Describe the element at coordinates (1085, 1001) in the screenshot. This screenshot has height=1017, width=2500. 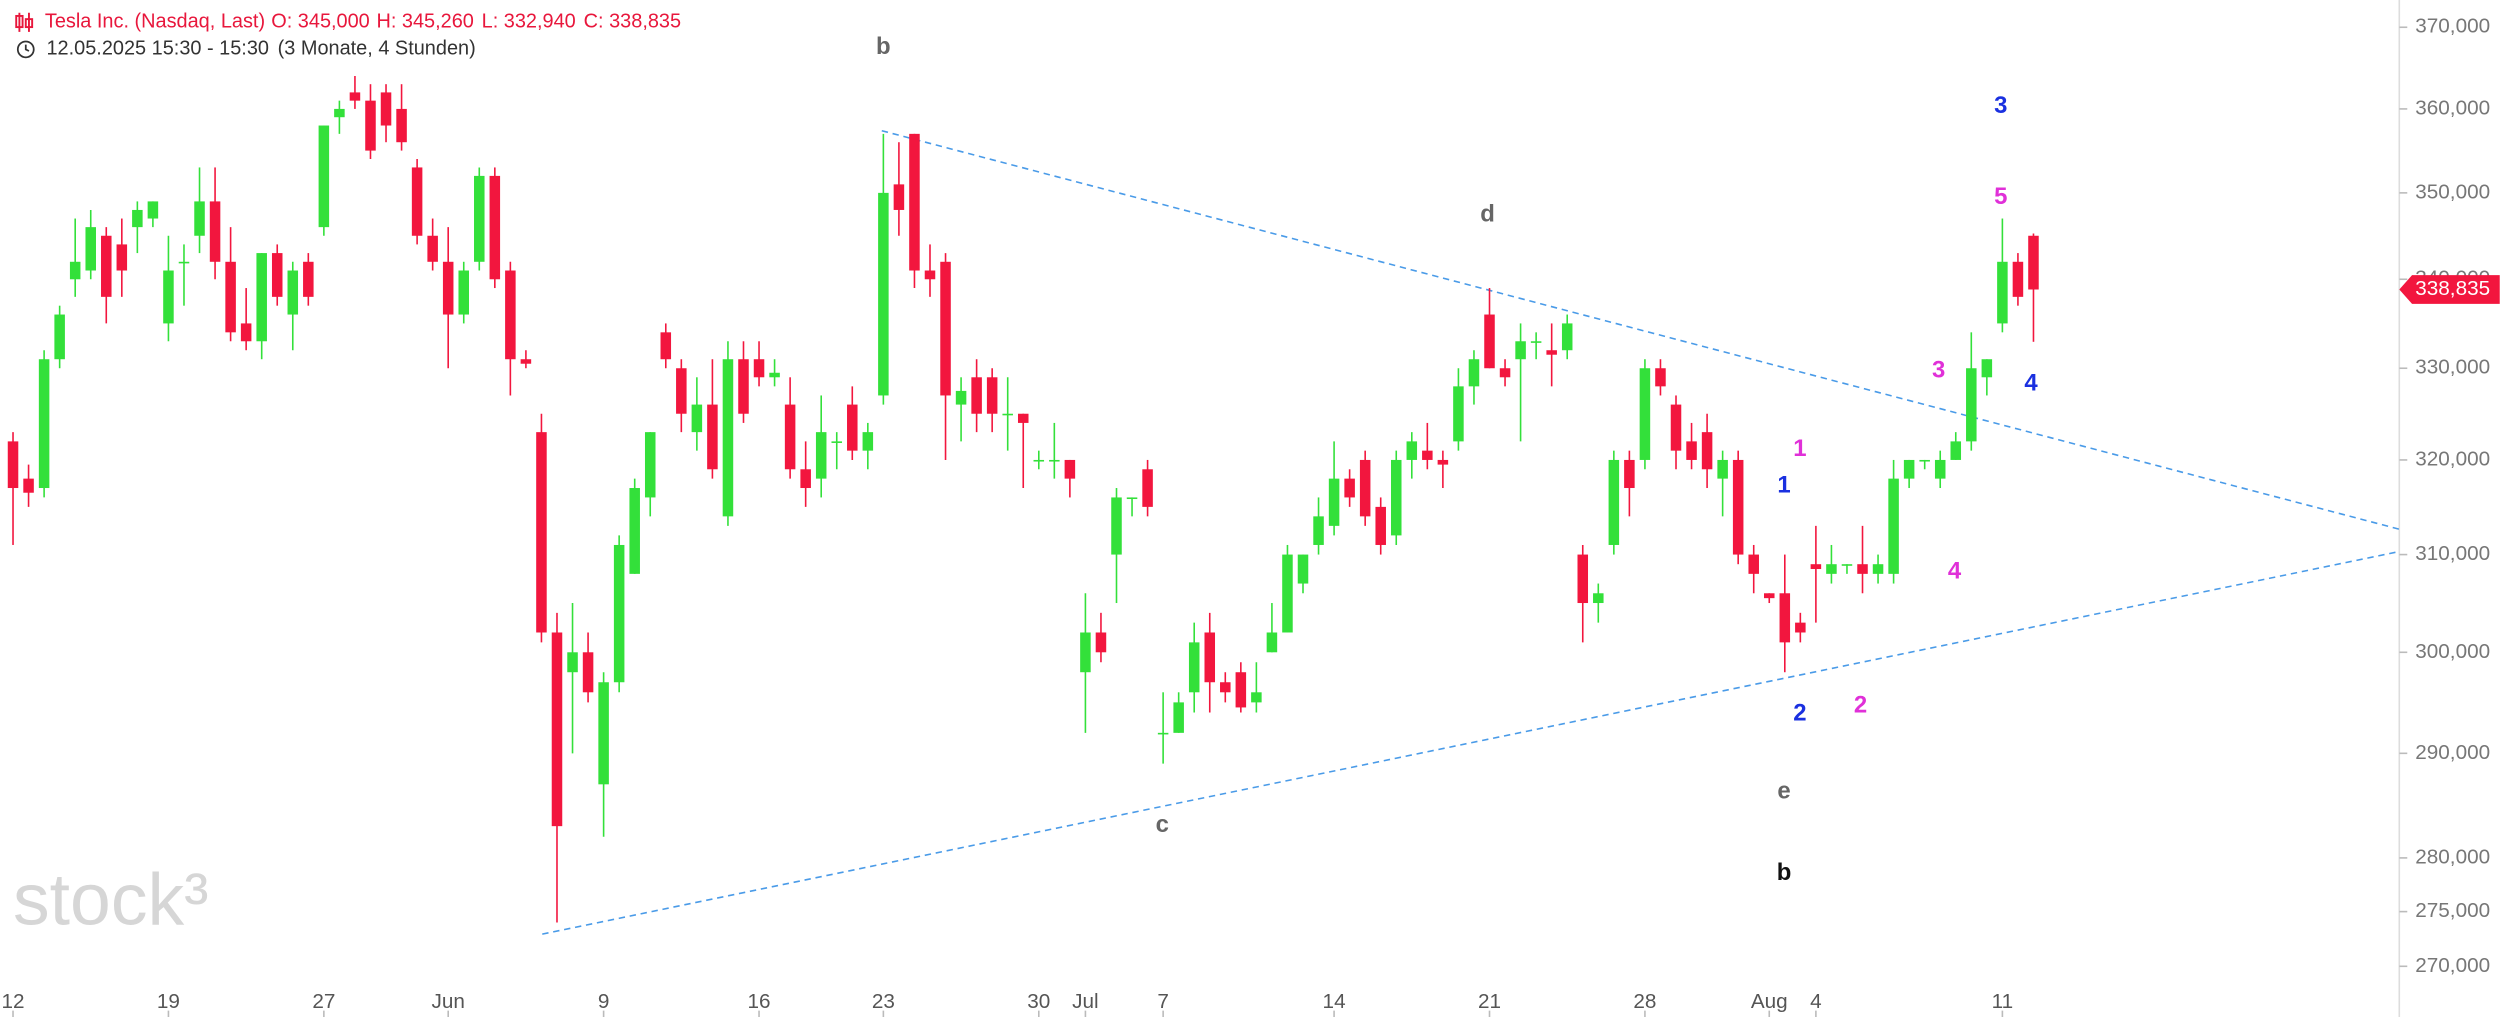
I see `x-tick-label: Jul` at that location.